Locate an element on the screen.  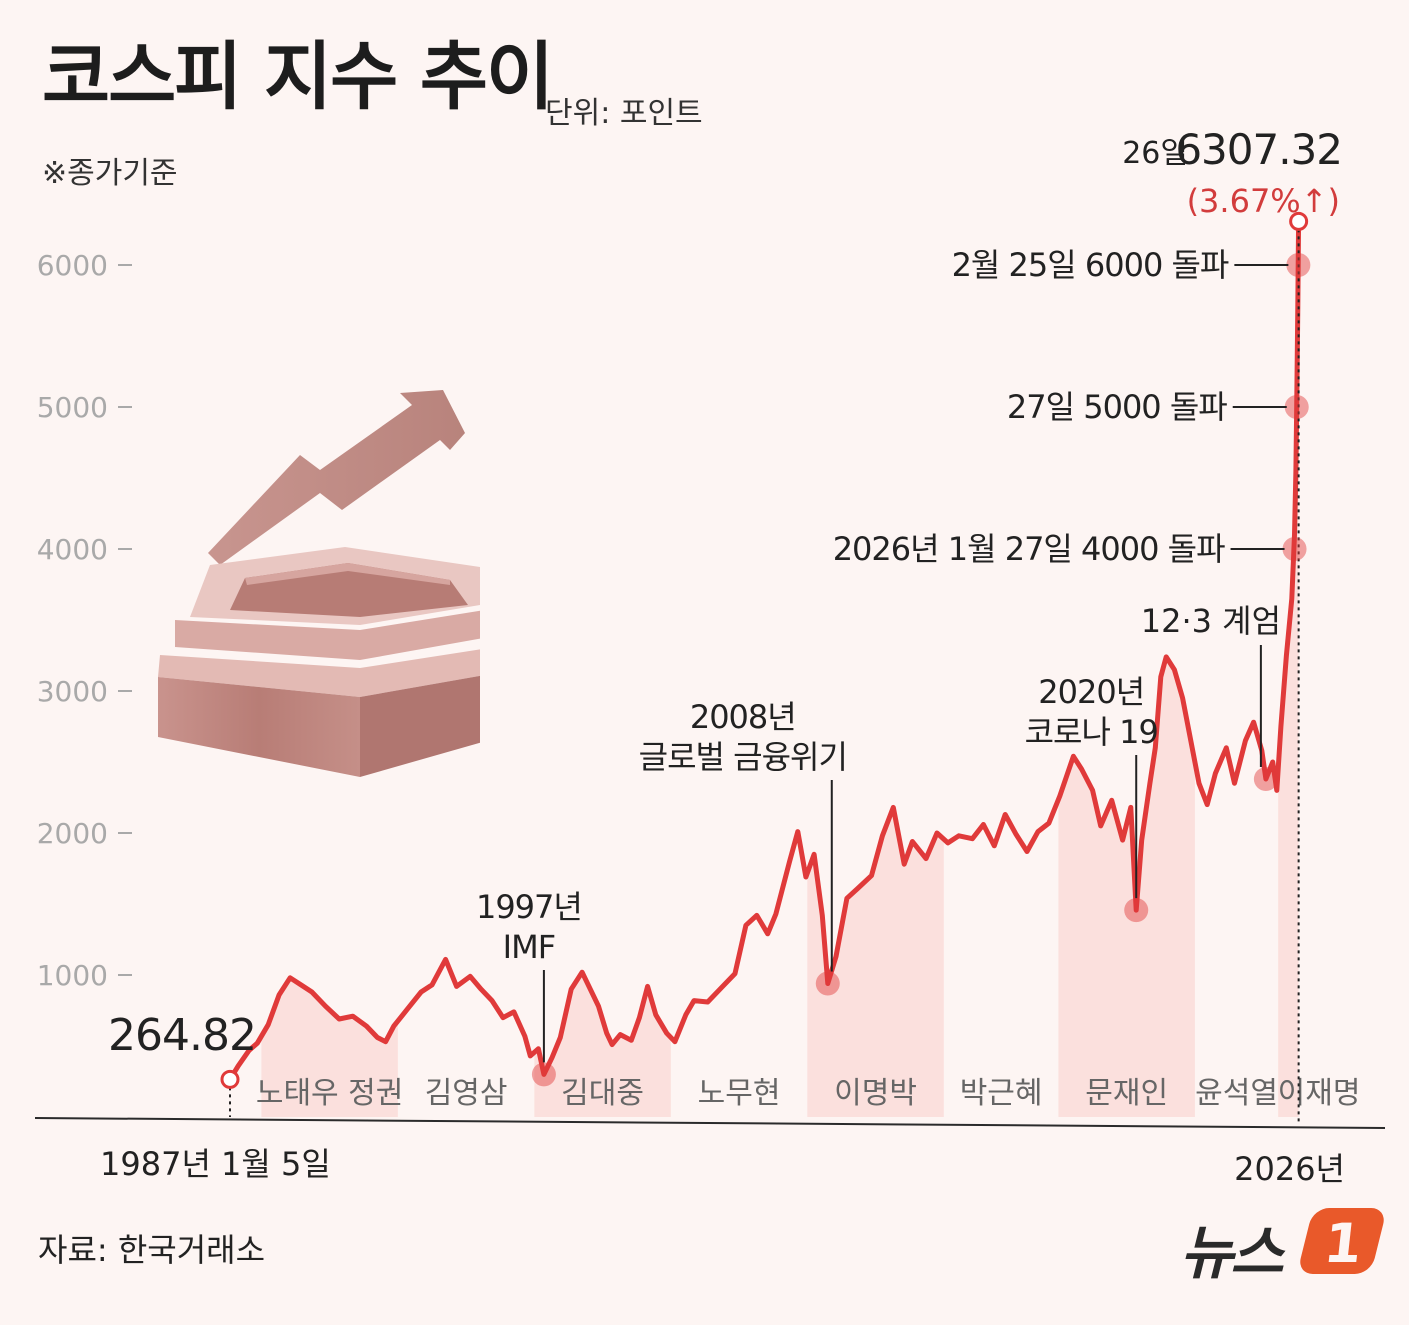
logo-badge-number: 1 is located at coordinates (1343, 1243).